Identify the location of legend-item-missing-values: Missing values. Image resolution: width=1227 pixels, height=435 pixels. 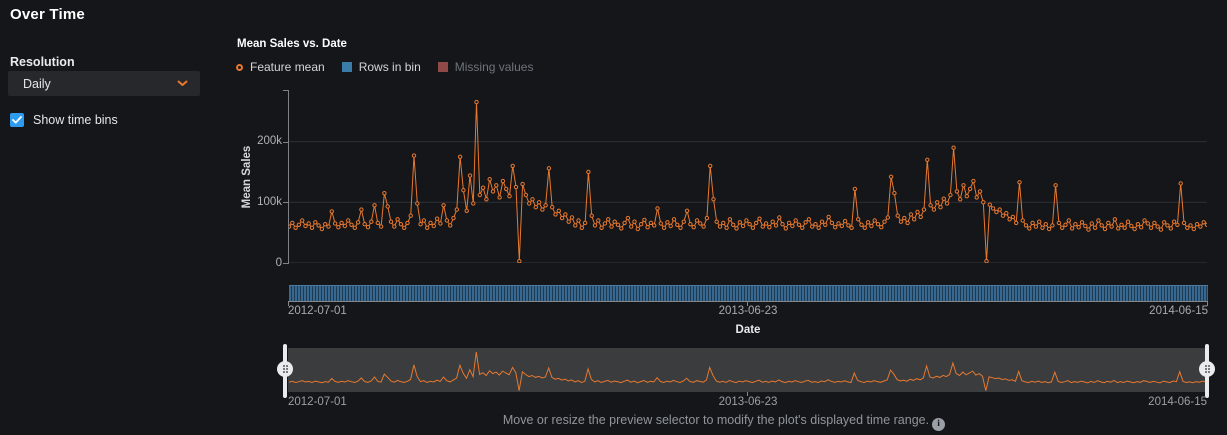
(485, 67).